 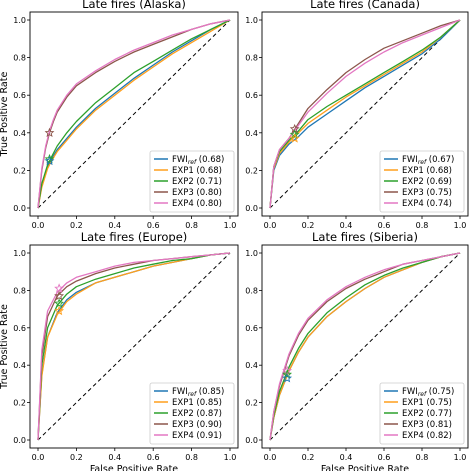 What do you see at coordinates (198, 392) in the screenshot?
I see `legend-entry: FWIref (0.85)` at bounding box center [198, 392].